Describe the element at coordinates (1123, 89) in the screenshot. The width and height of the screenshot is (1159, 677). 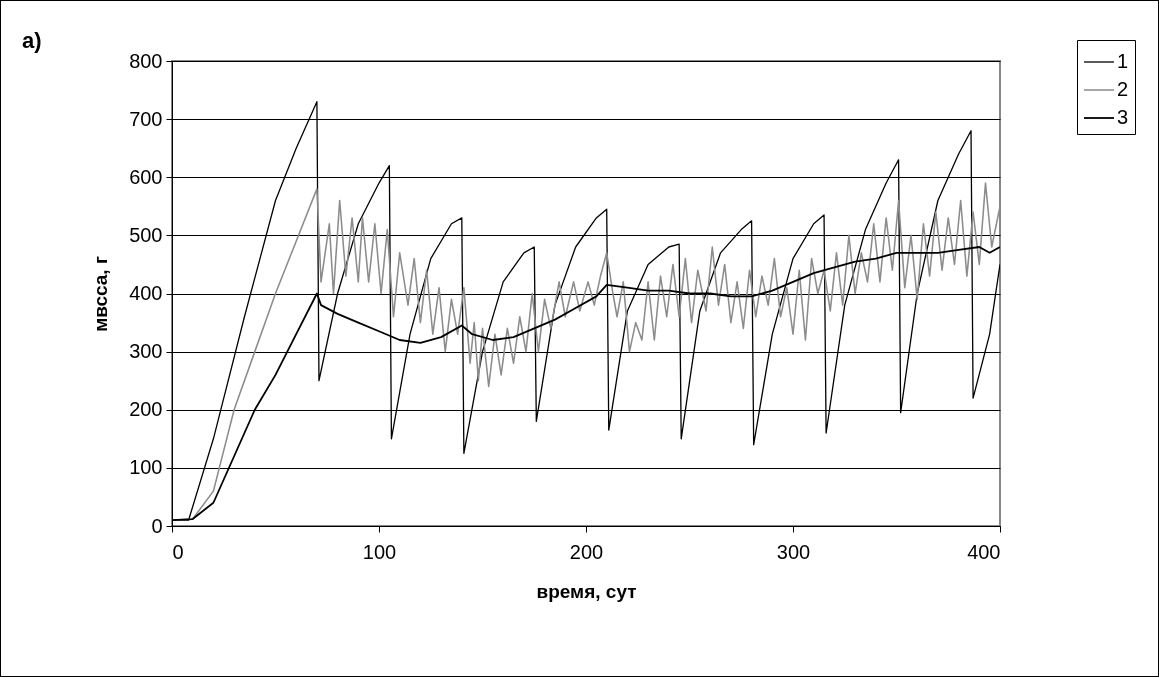
I see `legend-label: 2` at that location.